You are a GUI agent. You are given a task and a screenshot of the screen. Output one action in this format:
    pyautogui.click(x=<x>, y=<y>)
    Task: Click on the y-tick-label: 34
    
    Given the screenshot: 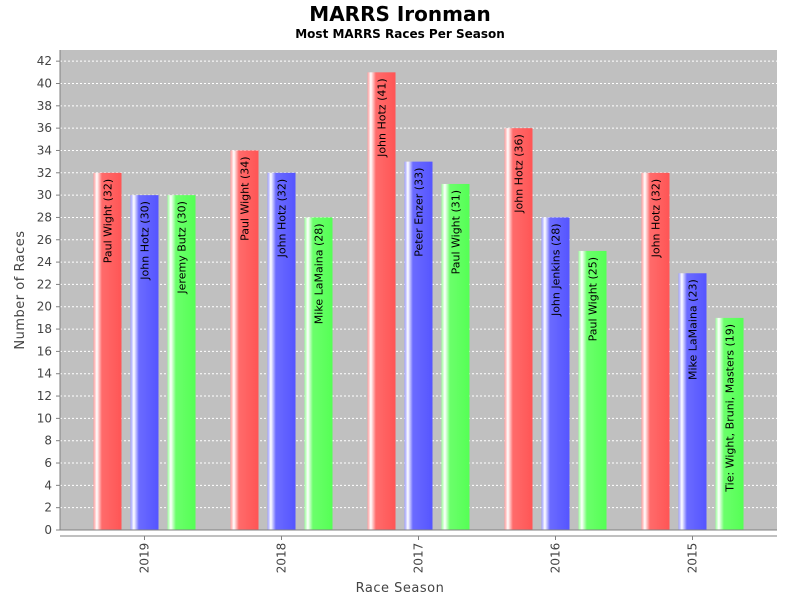 What is the action you would take?
    pyautogui.click(x=44, y=150)
    